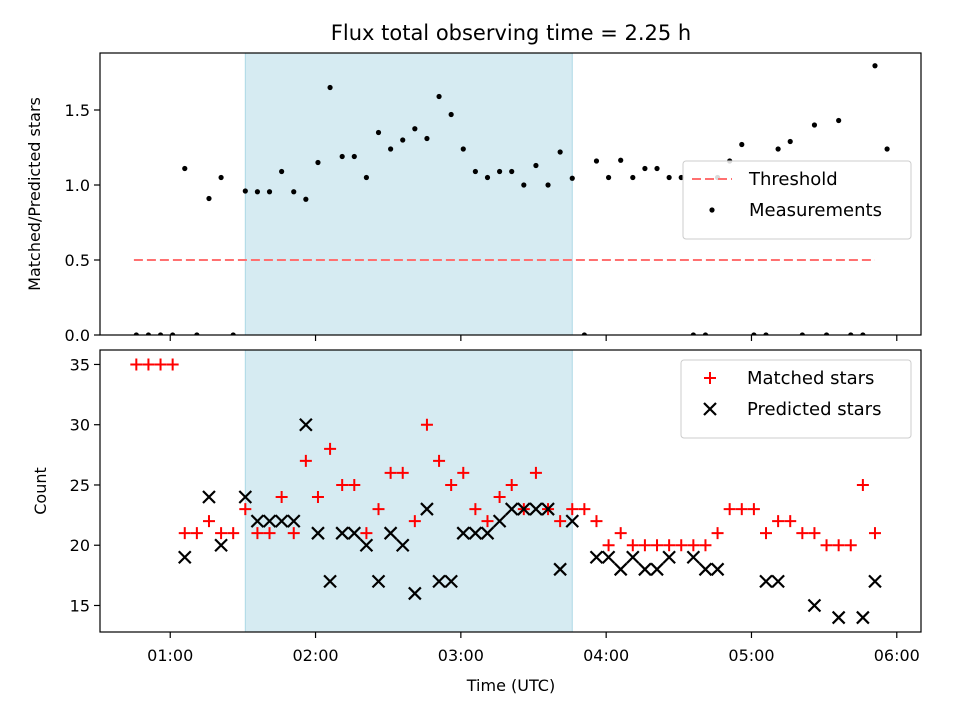 This screenshot has width=960, height=720. I want to click on legend-marker, so click(710, 409).